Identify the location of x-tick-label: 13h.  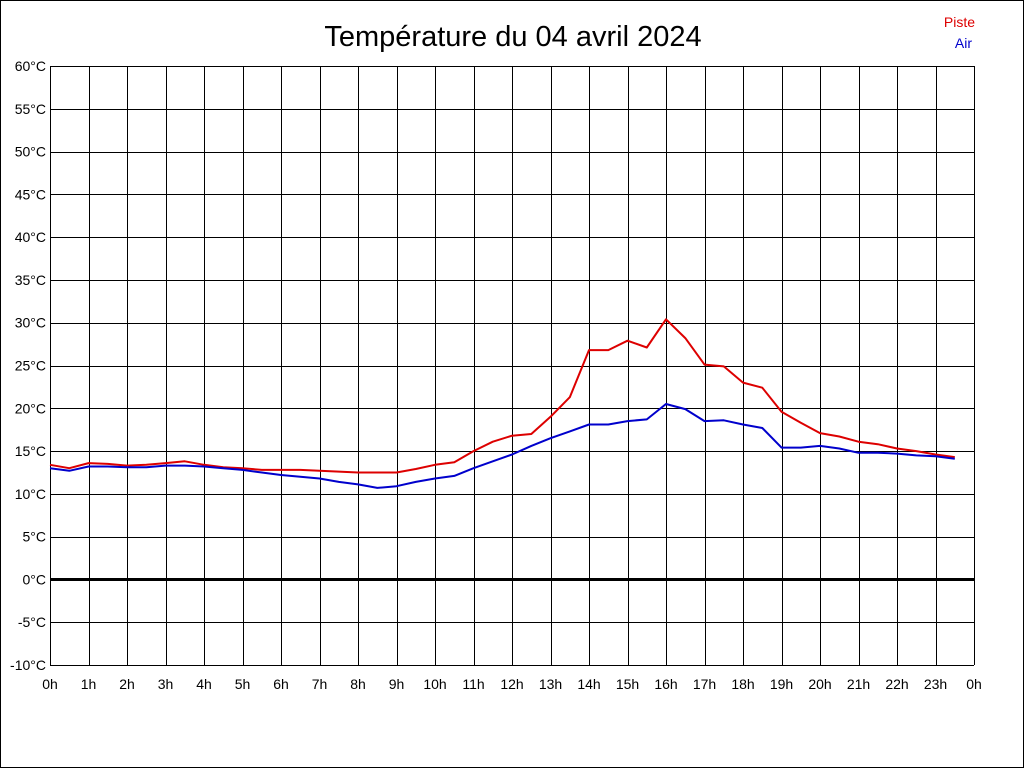
(550, 684).